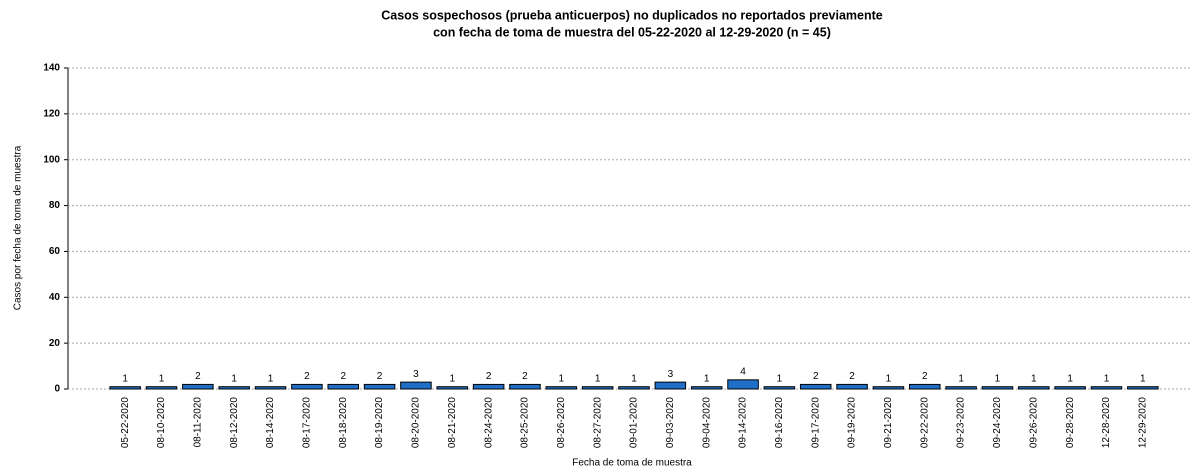 This screenshot has height=471, width=1194. I want to click on x-tick-label: 09-28-2020, so click(1070, 423).